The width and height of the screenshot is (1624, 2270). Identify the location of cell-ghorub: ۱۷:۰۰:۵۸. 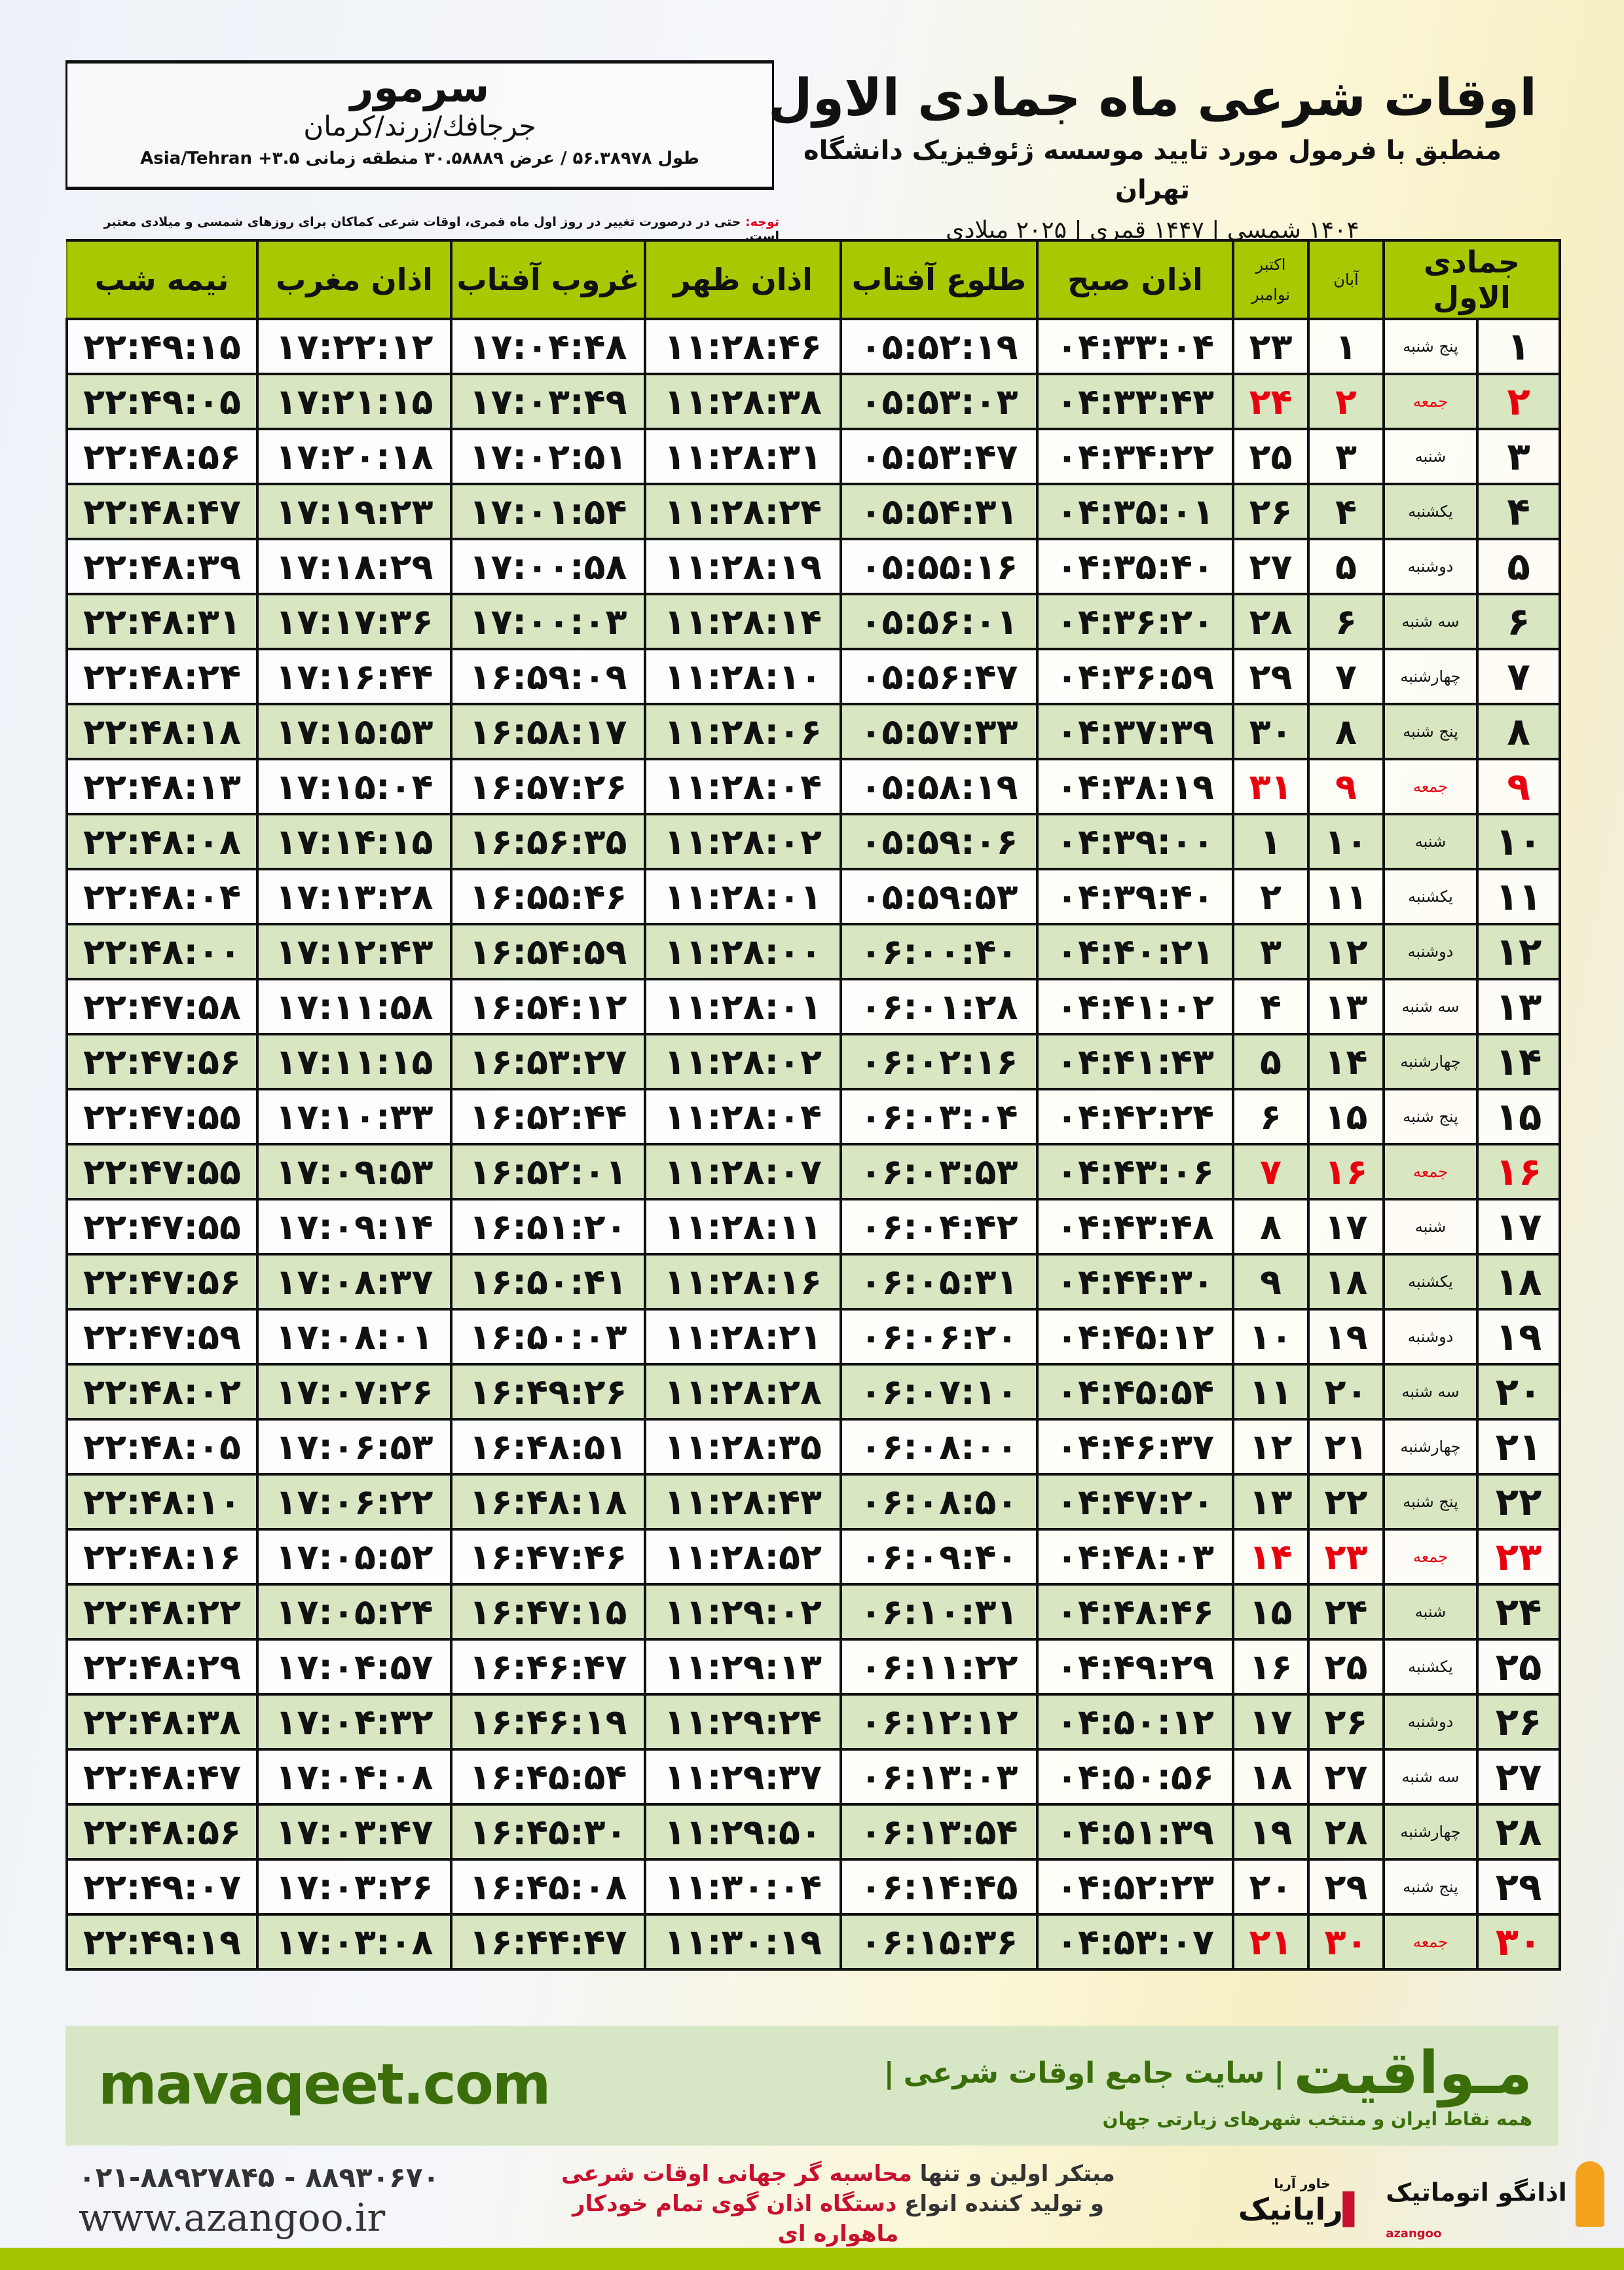
(548, 566).